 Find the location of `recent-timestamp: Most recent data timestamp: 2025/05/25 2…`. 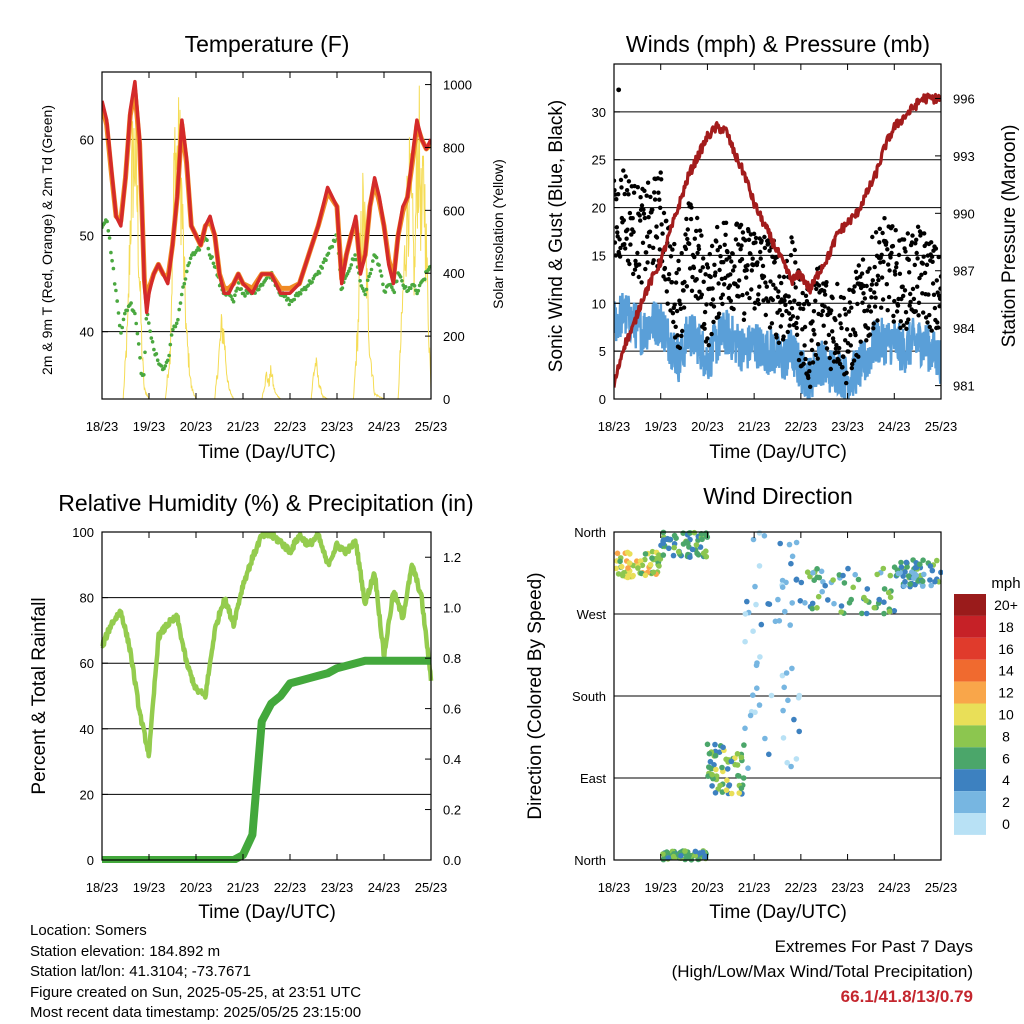

recent-timestamp: Most recent data timestamp: 2025/05/25 2… is located at coordinates (196, 1012).